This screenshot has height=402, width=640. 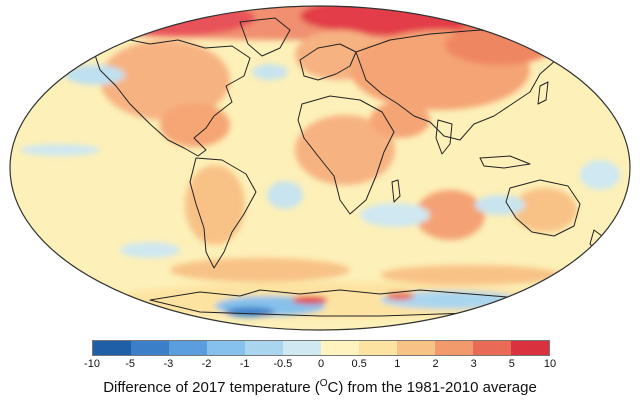 I want to click on legend-tick-label: -3, so click(x=168, y=364).